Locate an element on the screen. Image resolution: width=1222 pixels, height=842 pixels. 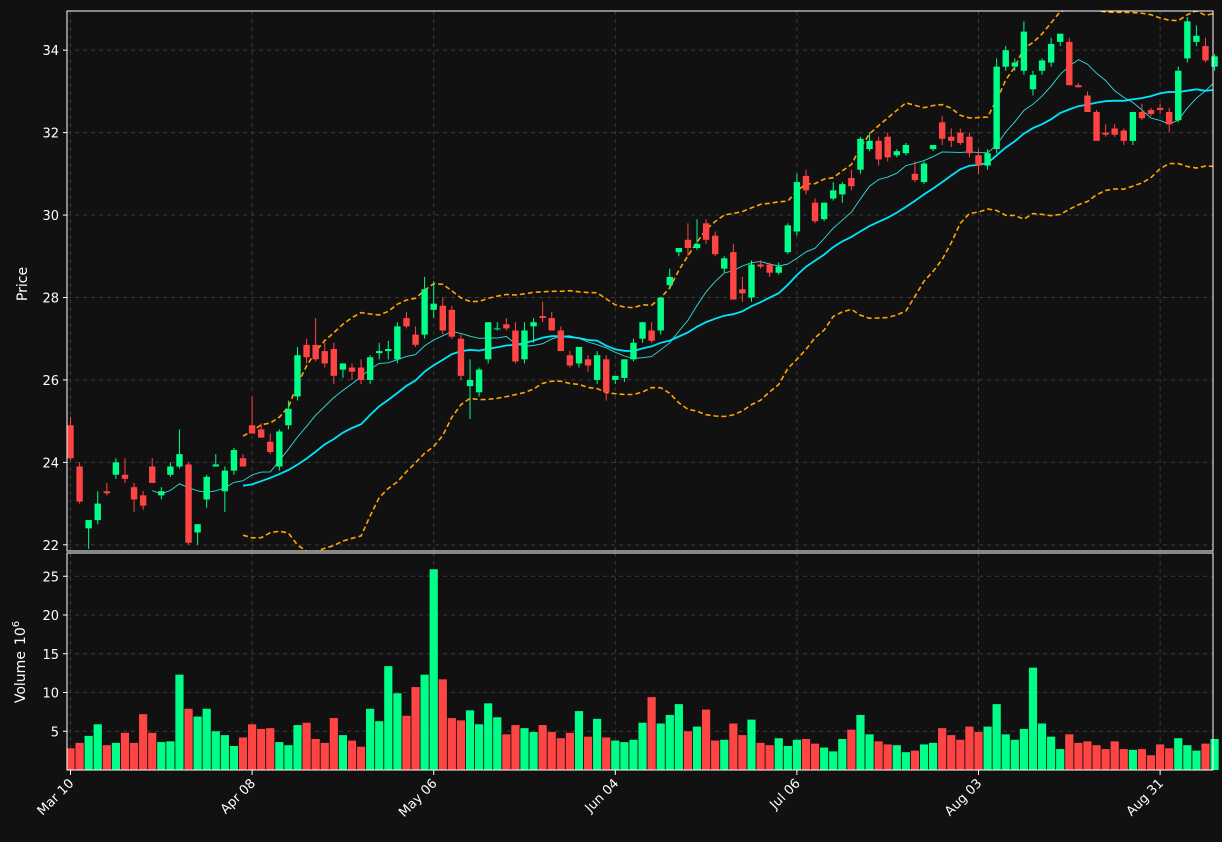
price-axis-ticks: 22 24 26 28 30 32 34 is located at coordinates (54, 299).